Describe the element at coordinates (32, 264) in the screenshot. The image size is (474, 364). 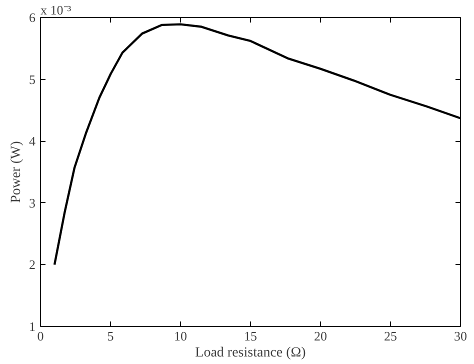
I see `y-tick-label: 2` at that location.